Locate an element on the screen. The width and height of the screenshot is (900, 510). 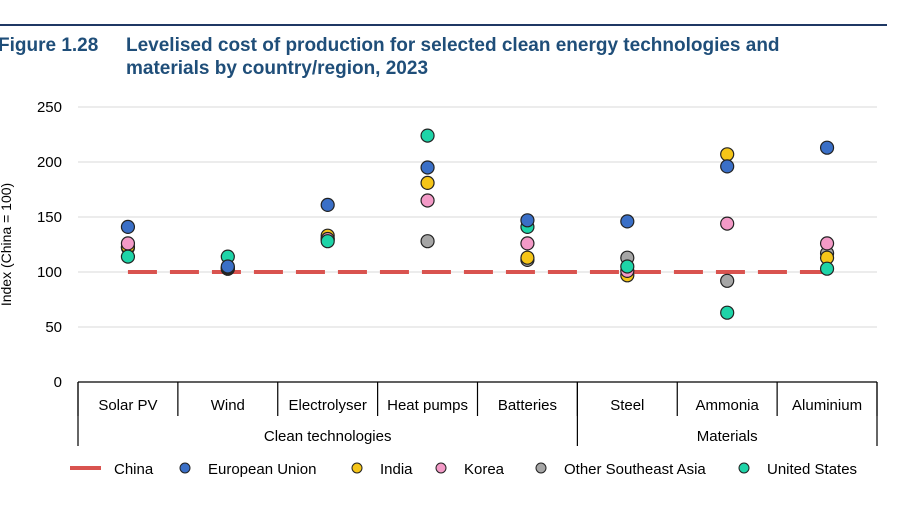
group-label: Clean technologies is located at coordinates (328, 436).